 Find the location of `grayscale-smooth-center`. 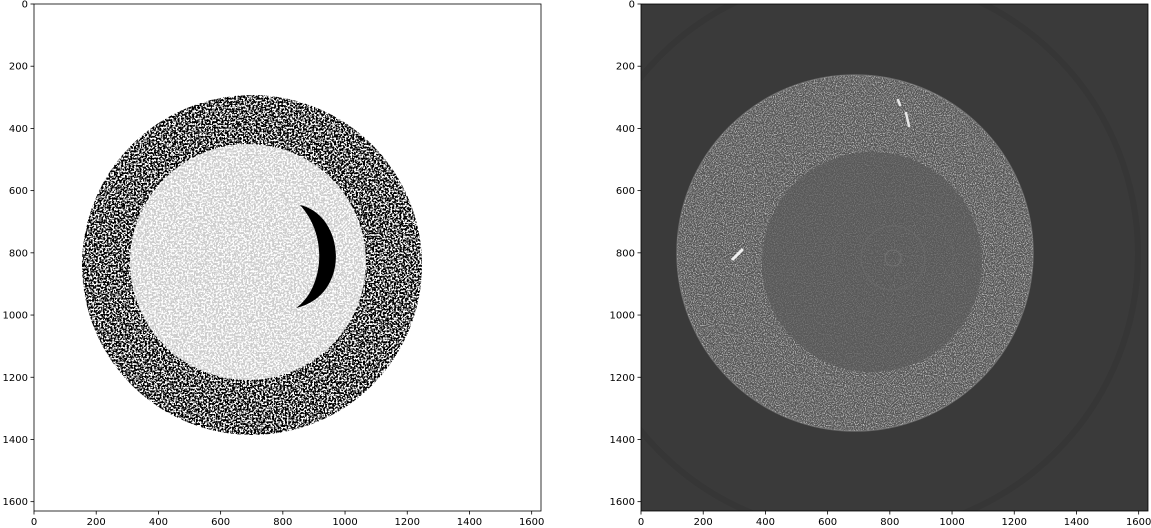

grayscale-smooth-center is located at coordinates (872, 262).